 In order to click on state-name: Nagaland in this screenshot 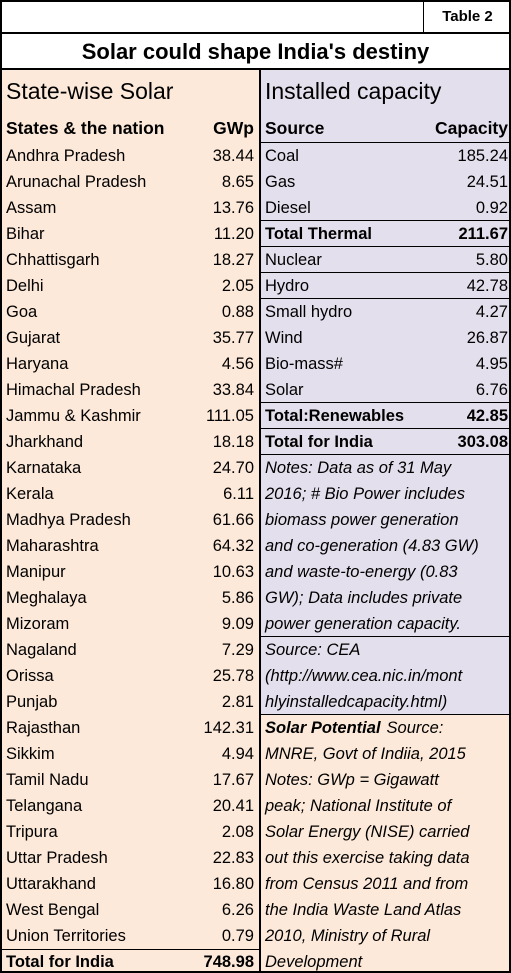, I will do `click(41, 650)`.